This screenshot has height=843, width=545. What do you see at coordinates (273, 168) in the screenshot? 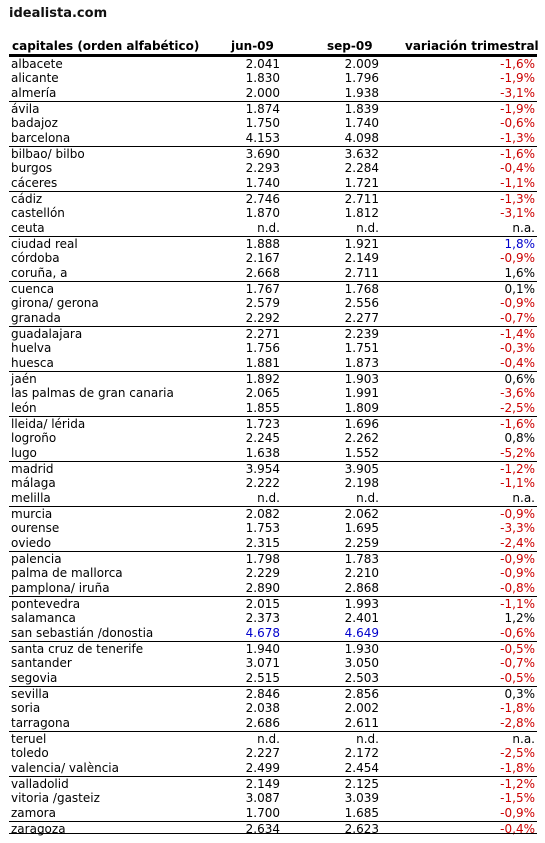
I see `table-row: burgos 2.293 2.284 -0,4%` at bounding box center [273, 168].